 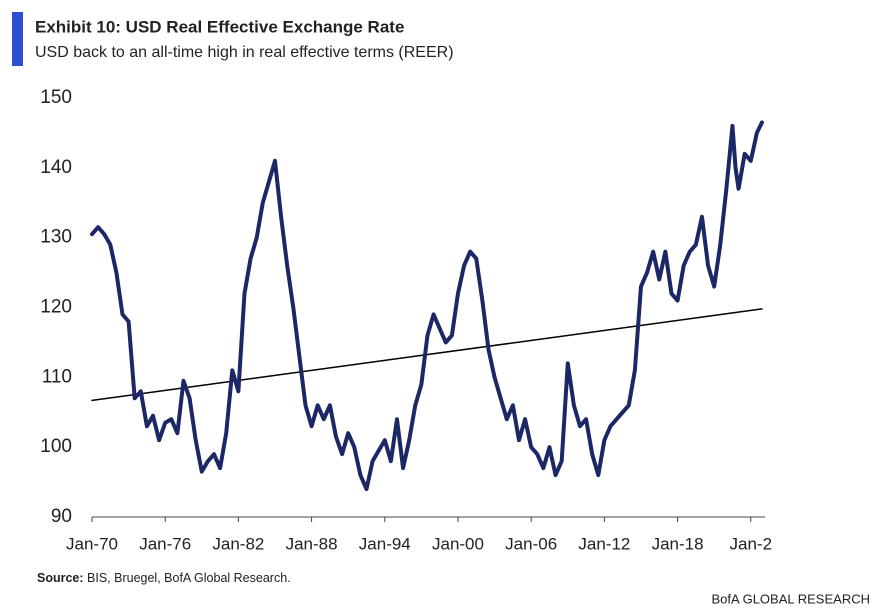 I want to click on brand: BofA GLOBAL RESEARCH, so click(x=791, y=598).